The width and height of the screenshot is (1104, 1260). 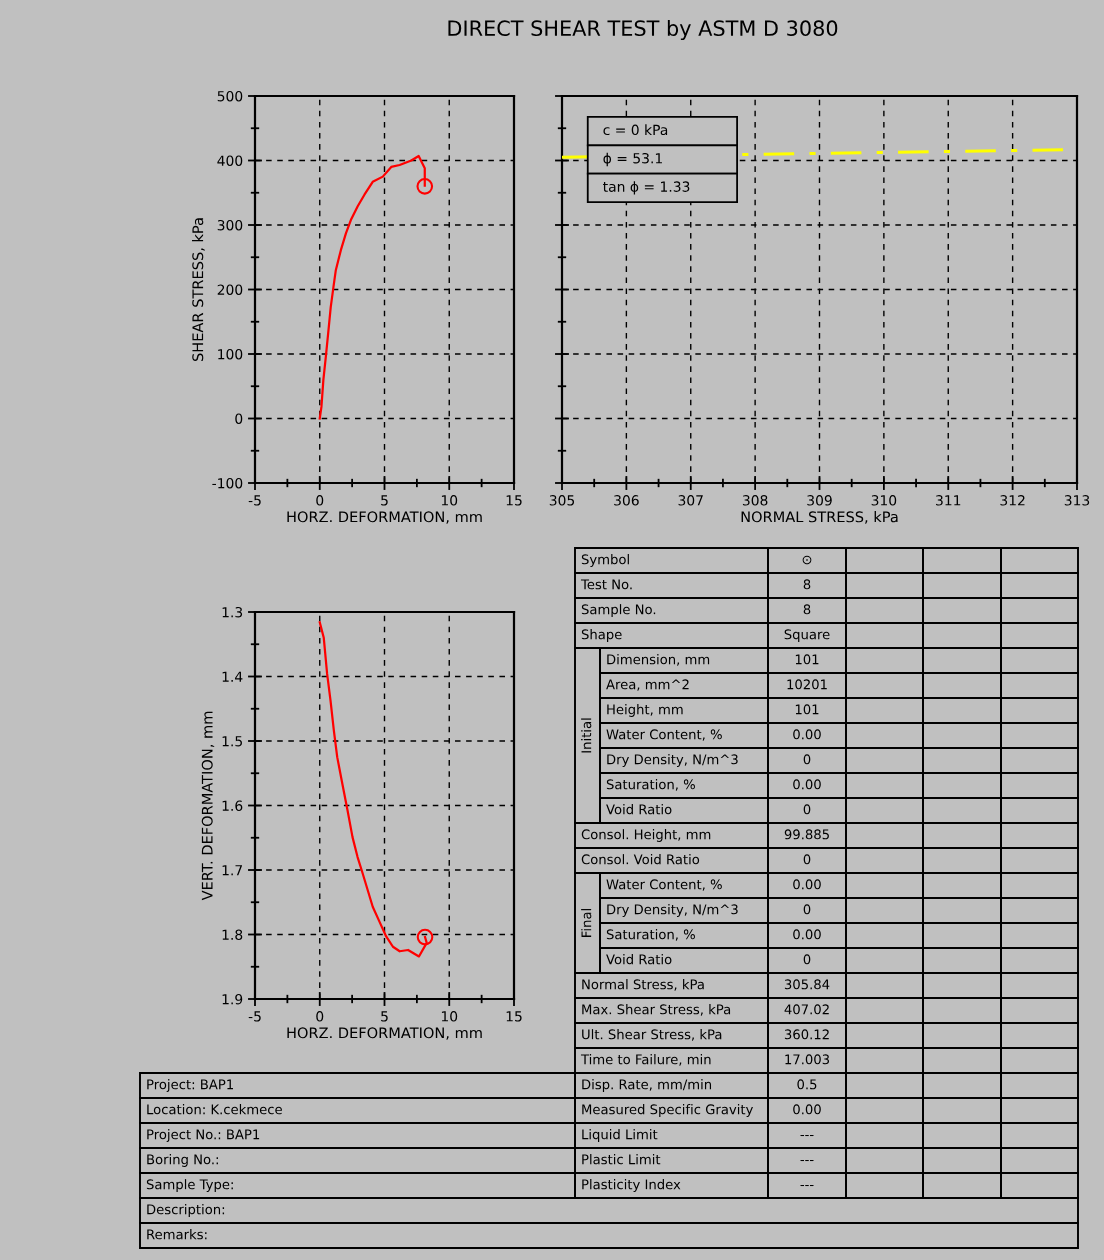 I want to click on text: Sample No., so click(x=618, y=610).